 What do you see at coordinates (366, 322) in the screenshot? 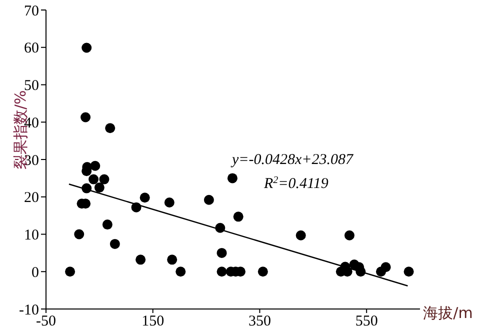
I see `x-tick-label: 550` at bounding box center [366, 322].